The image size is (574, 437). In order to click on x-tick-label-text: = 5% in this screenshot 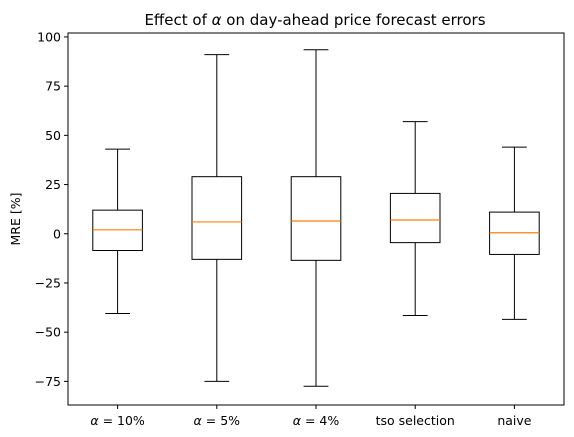, I will do `click(221, 420)`.